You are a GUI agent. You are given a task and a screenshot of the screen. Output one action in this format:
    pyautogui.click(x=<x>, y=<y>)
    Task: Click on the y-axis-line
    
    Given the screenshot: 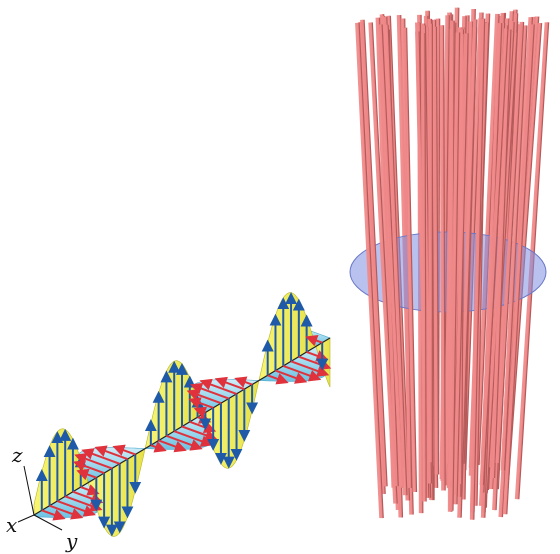 What is the action you would take?
    pyautogui.click(x=48, y=522)
    